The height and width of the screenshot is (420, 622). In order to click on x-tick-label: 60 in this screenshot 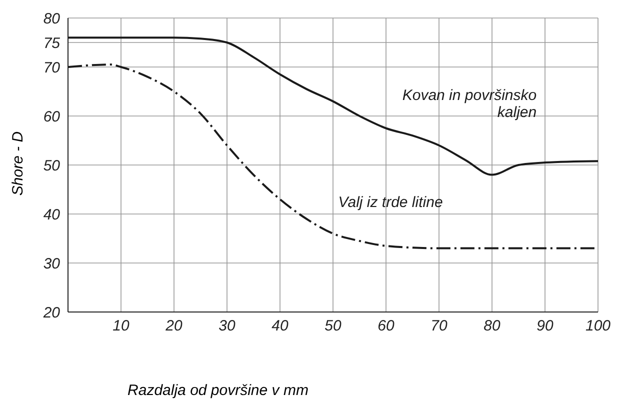, I will do `click(386, 326)`.